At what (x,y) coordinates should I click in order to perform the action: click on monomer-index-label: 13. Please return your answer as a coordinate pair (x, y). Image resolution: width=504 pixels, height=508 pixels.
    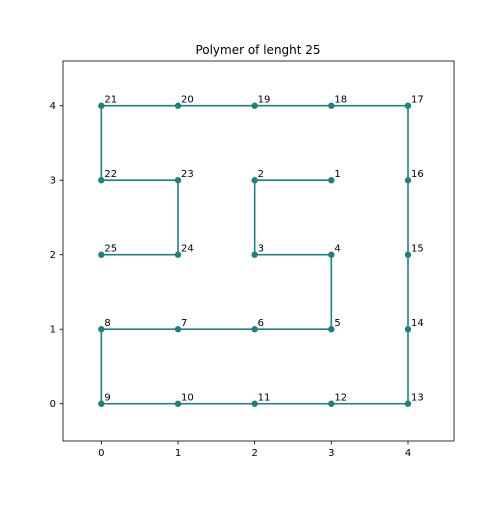
    Looking at the image, I should click on (417, 398).